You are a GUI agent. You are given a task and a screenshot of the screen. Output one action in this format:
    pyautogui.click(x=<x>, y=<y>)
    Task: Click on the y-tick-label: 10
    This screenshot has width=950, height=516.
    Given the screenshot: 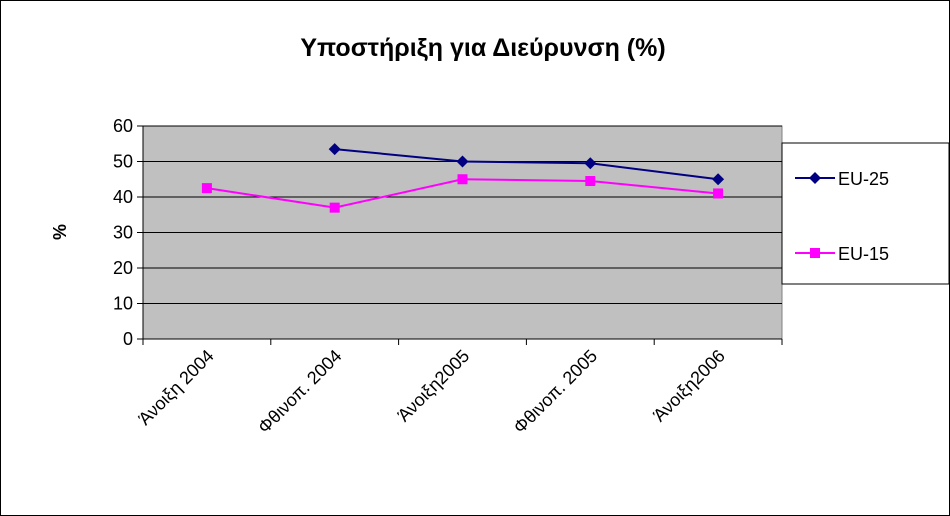 What is the action you would take?
    pyautogui.click(x=123, y=304)
    